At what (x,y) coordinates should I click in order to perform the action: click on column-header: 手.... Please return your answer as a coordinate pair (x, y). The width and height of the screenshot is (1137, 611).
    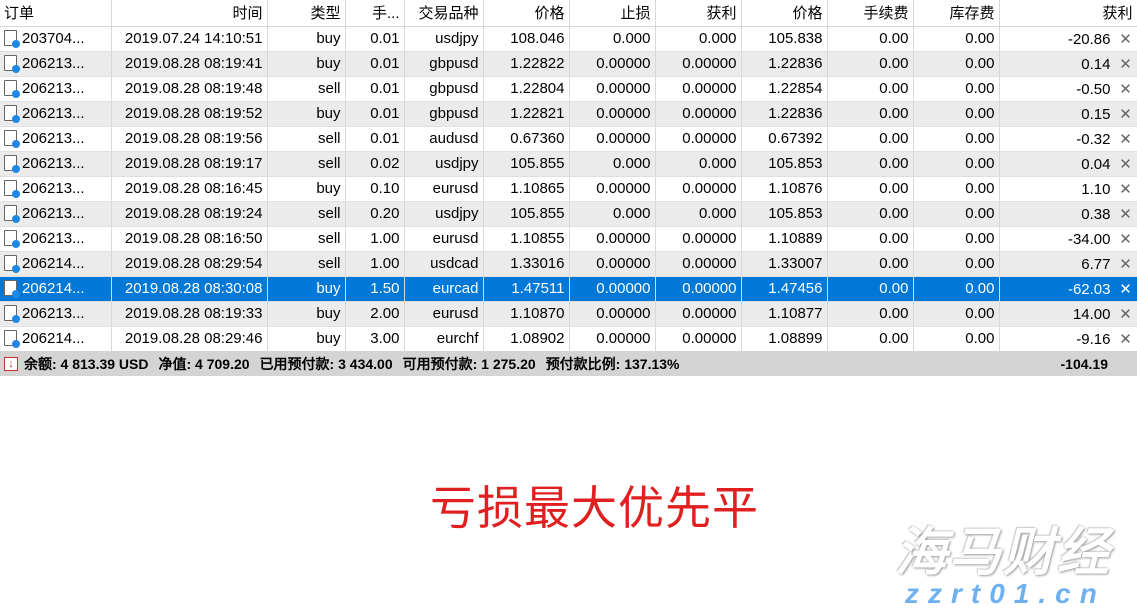
    Looking at the image, I should click on (375, 13).